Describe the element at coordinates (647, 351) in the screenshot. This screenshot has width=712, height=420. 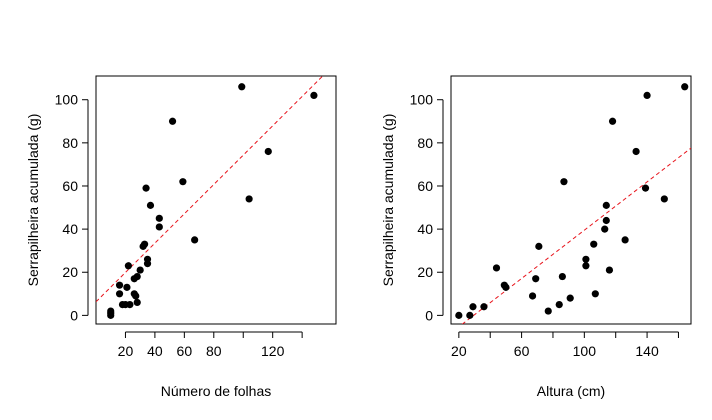
I see `x-tick-label: 140` at that location.